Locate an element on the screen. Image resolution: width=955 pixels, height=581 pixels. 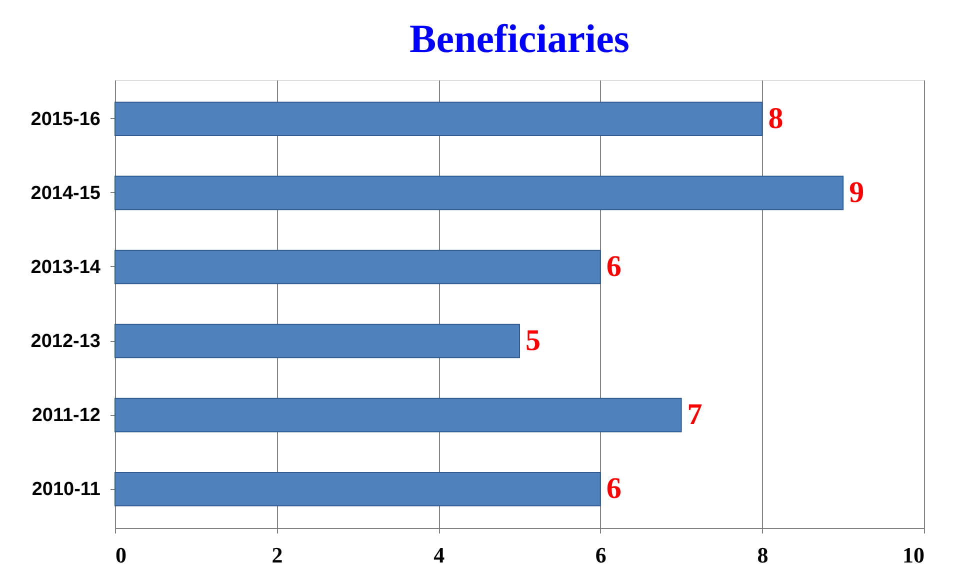
y-tick-label: 2012-13 is located at coordinates (65, 341).